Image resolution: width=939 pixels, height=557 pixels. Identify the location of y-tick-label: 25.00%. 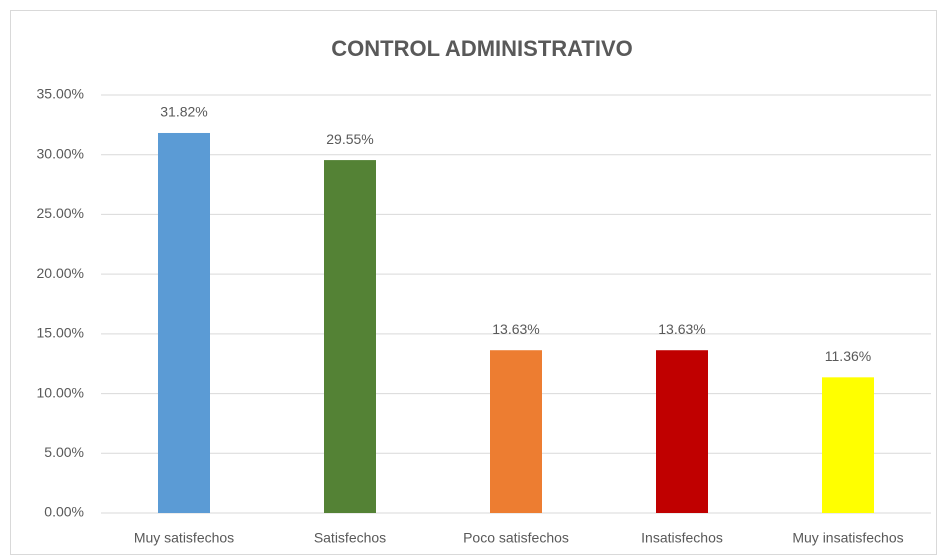
(60, 213).